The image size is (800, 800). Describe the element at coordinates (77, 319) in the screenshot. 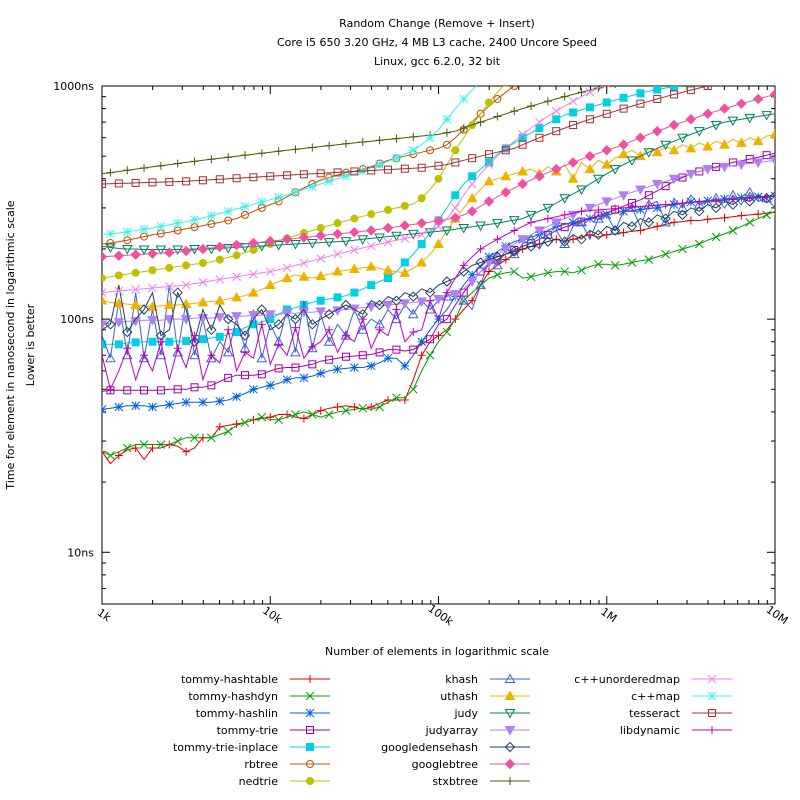

I see `y-tick-label: 100ns` at that location.